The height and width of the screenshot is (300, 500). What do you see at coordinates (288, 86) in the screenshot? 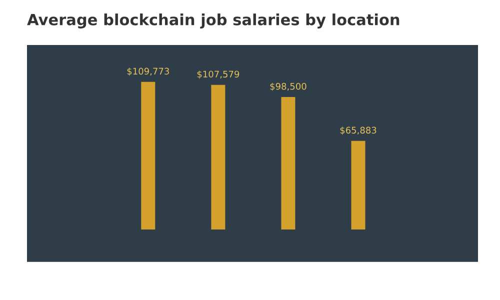
I see `data-label: $98,500` at bounding box center [288, 86].